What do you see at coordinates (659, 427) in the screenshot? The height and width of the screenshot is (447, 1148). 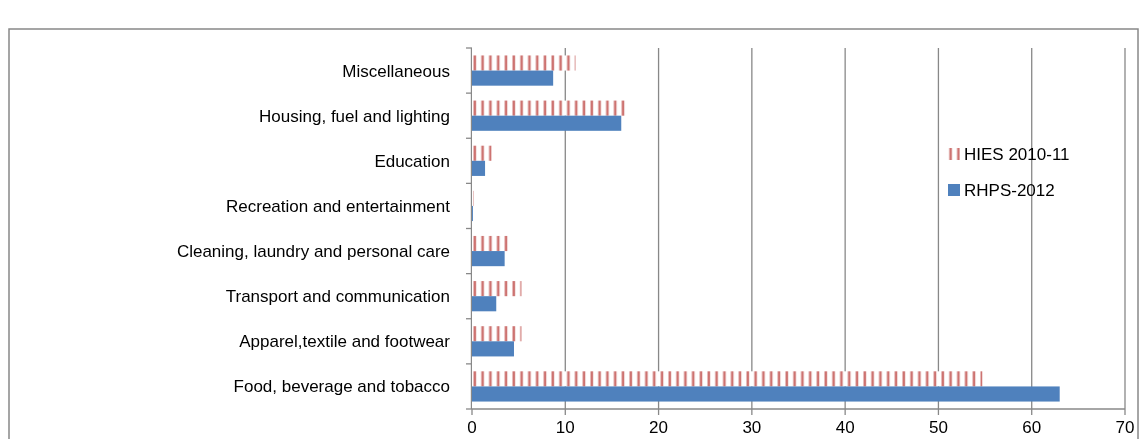 I see `x-tick-label: 20` at bounding box center [659, 427].